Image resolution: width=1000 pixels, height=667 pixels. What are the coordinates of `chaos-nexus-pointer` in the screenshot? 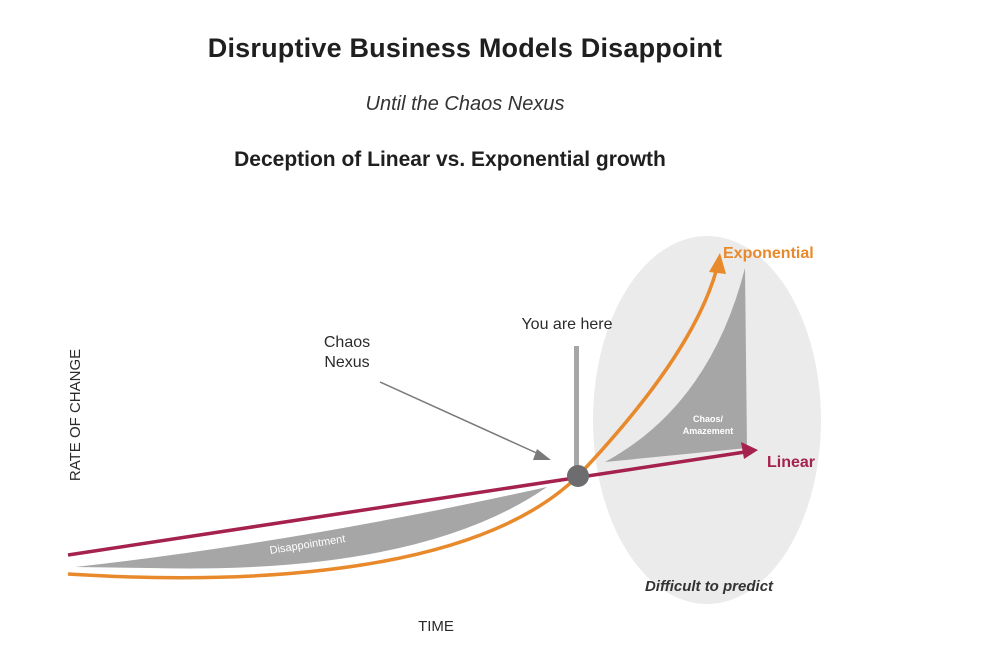 It's located at (460, 418).